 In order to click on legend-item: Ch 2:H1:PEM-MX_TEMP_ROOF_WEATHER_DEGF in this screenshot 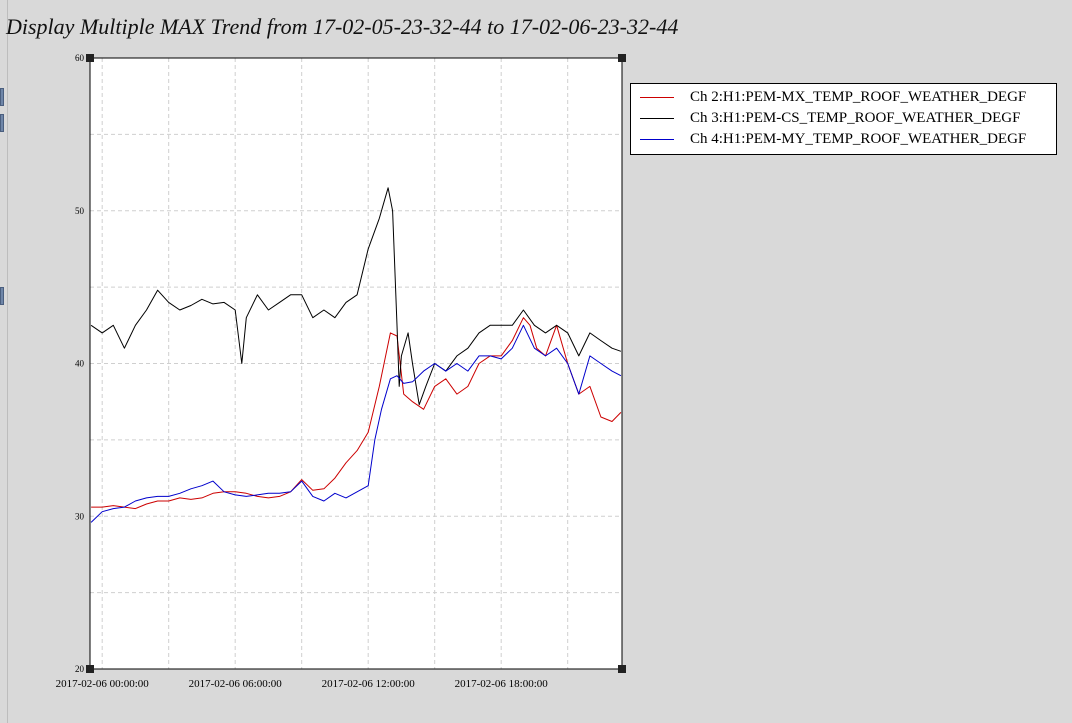, I will do `click(843, 97)`.